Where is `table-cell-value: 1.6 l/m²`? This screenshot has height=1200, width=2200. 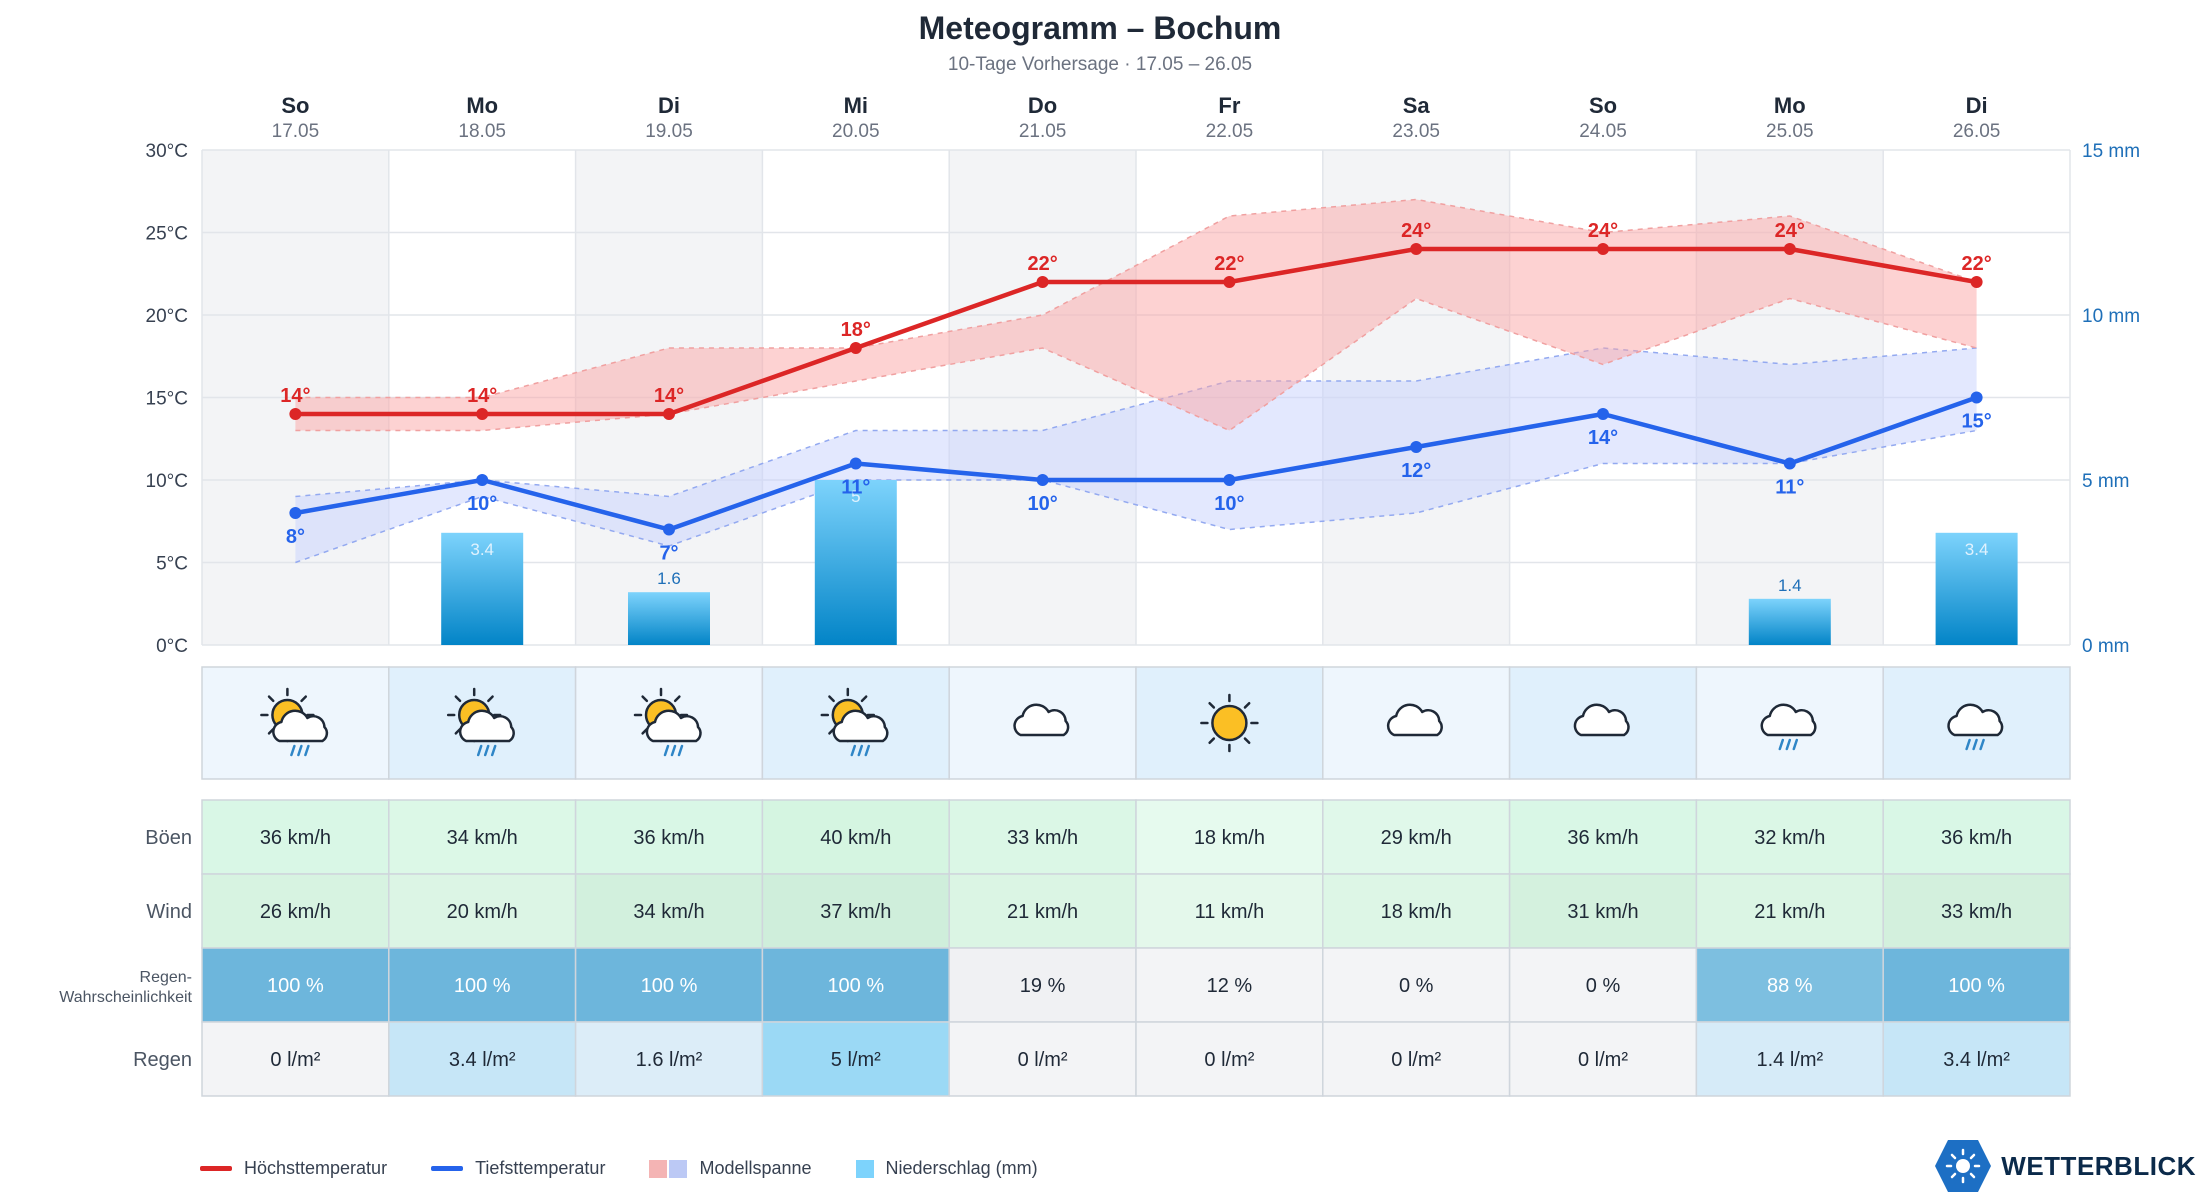 table-cell-value: 1.6 l/m² is located at coordinates (669, 1060).